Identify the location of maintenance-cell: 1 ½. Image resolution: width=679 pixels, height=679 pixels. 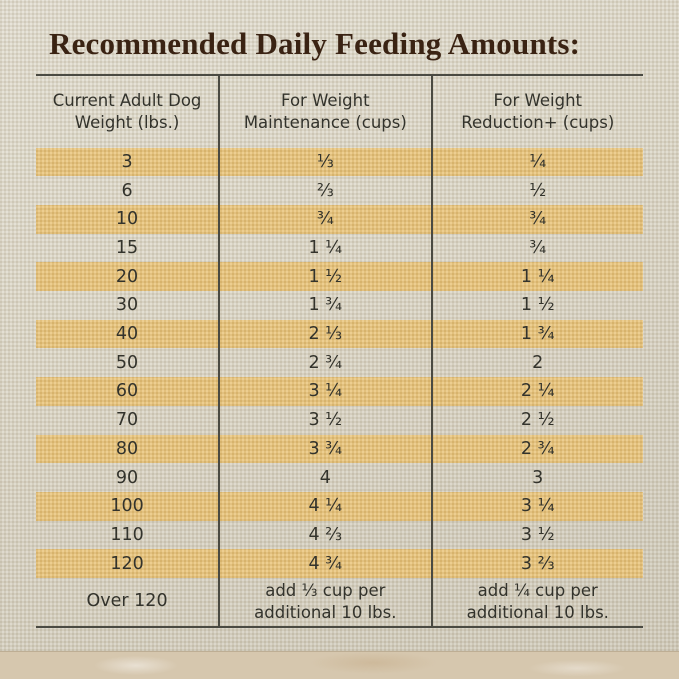
(324, 277).